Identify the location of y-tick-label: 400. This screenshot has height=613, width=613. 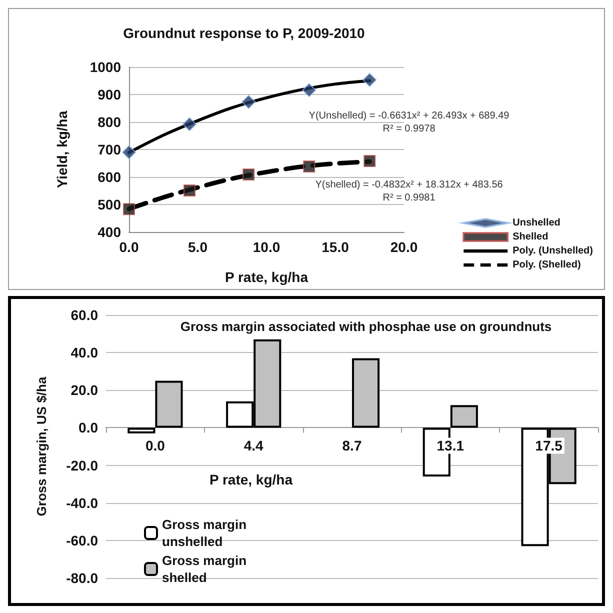
(110, 232).